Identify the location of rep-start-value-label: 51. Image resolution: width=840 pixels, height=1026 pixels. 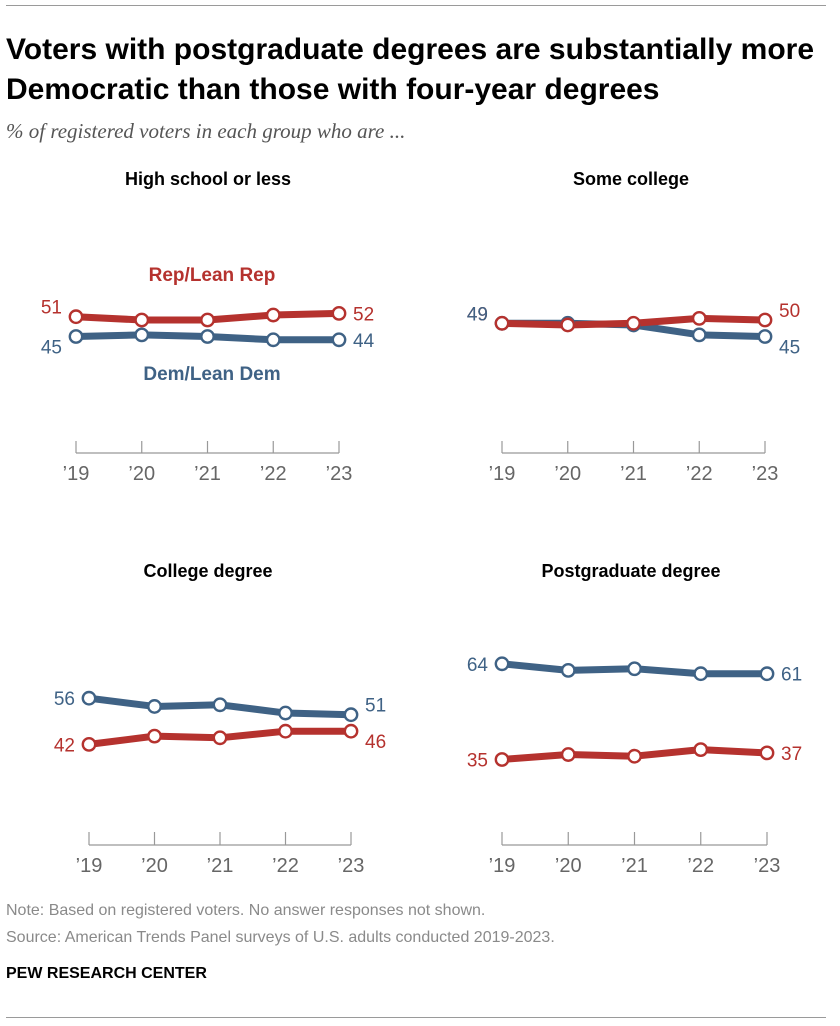
(51, 308).